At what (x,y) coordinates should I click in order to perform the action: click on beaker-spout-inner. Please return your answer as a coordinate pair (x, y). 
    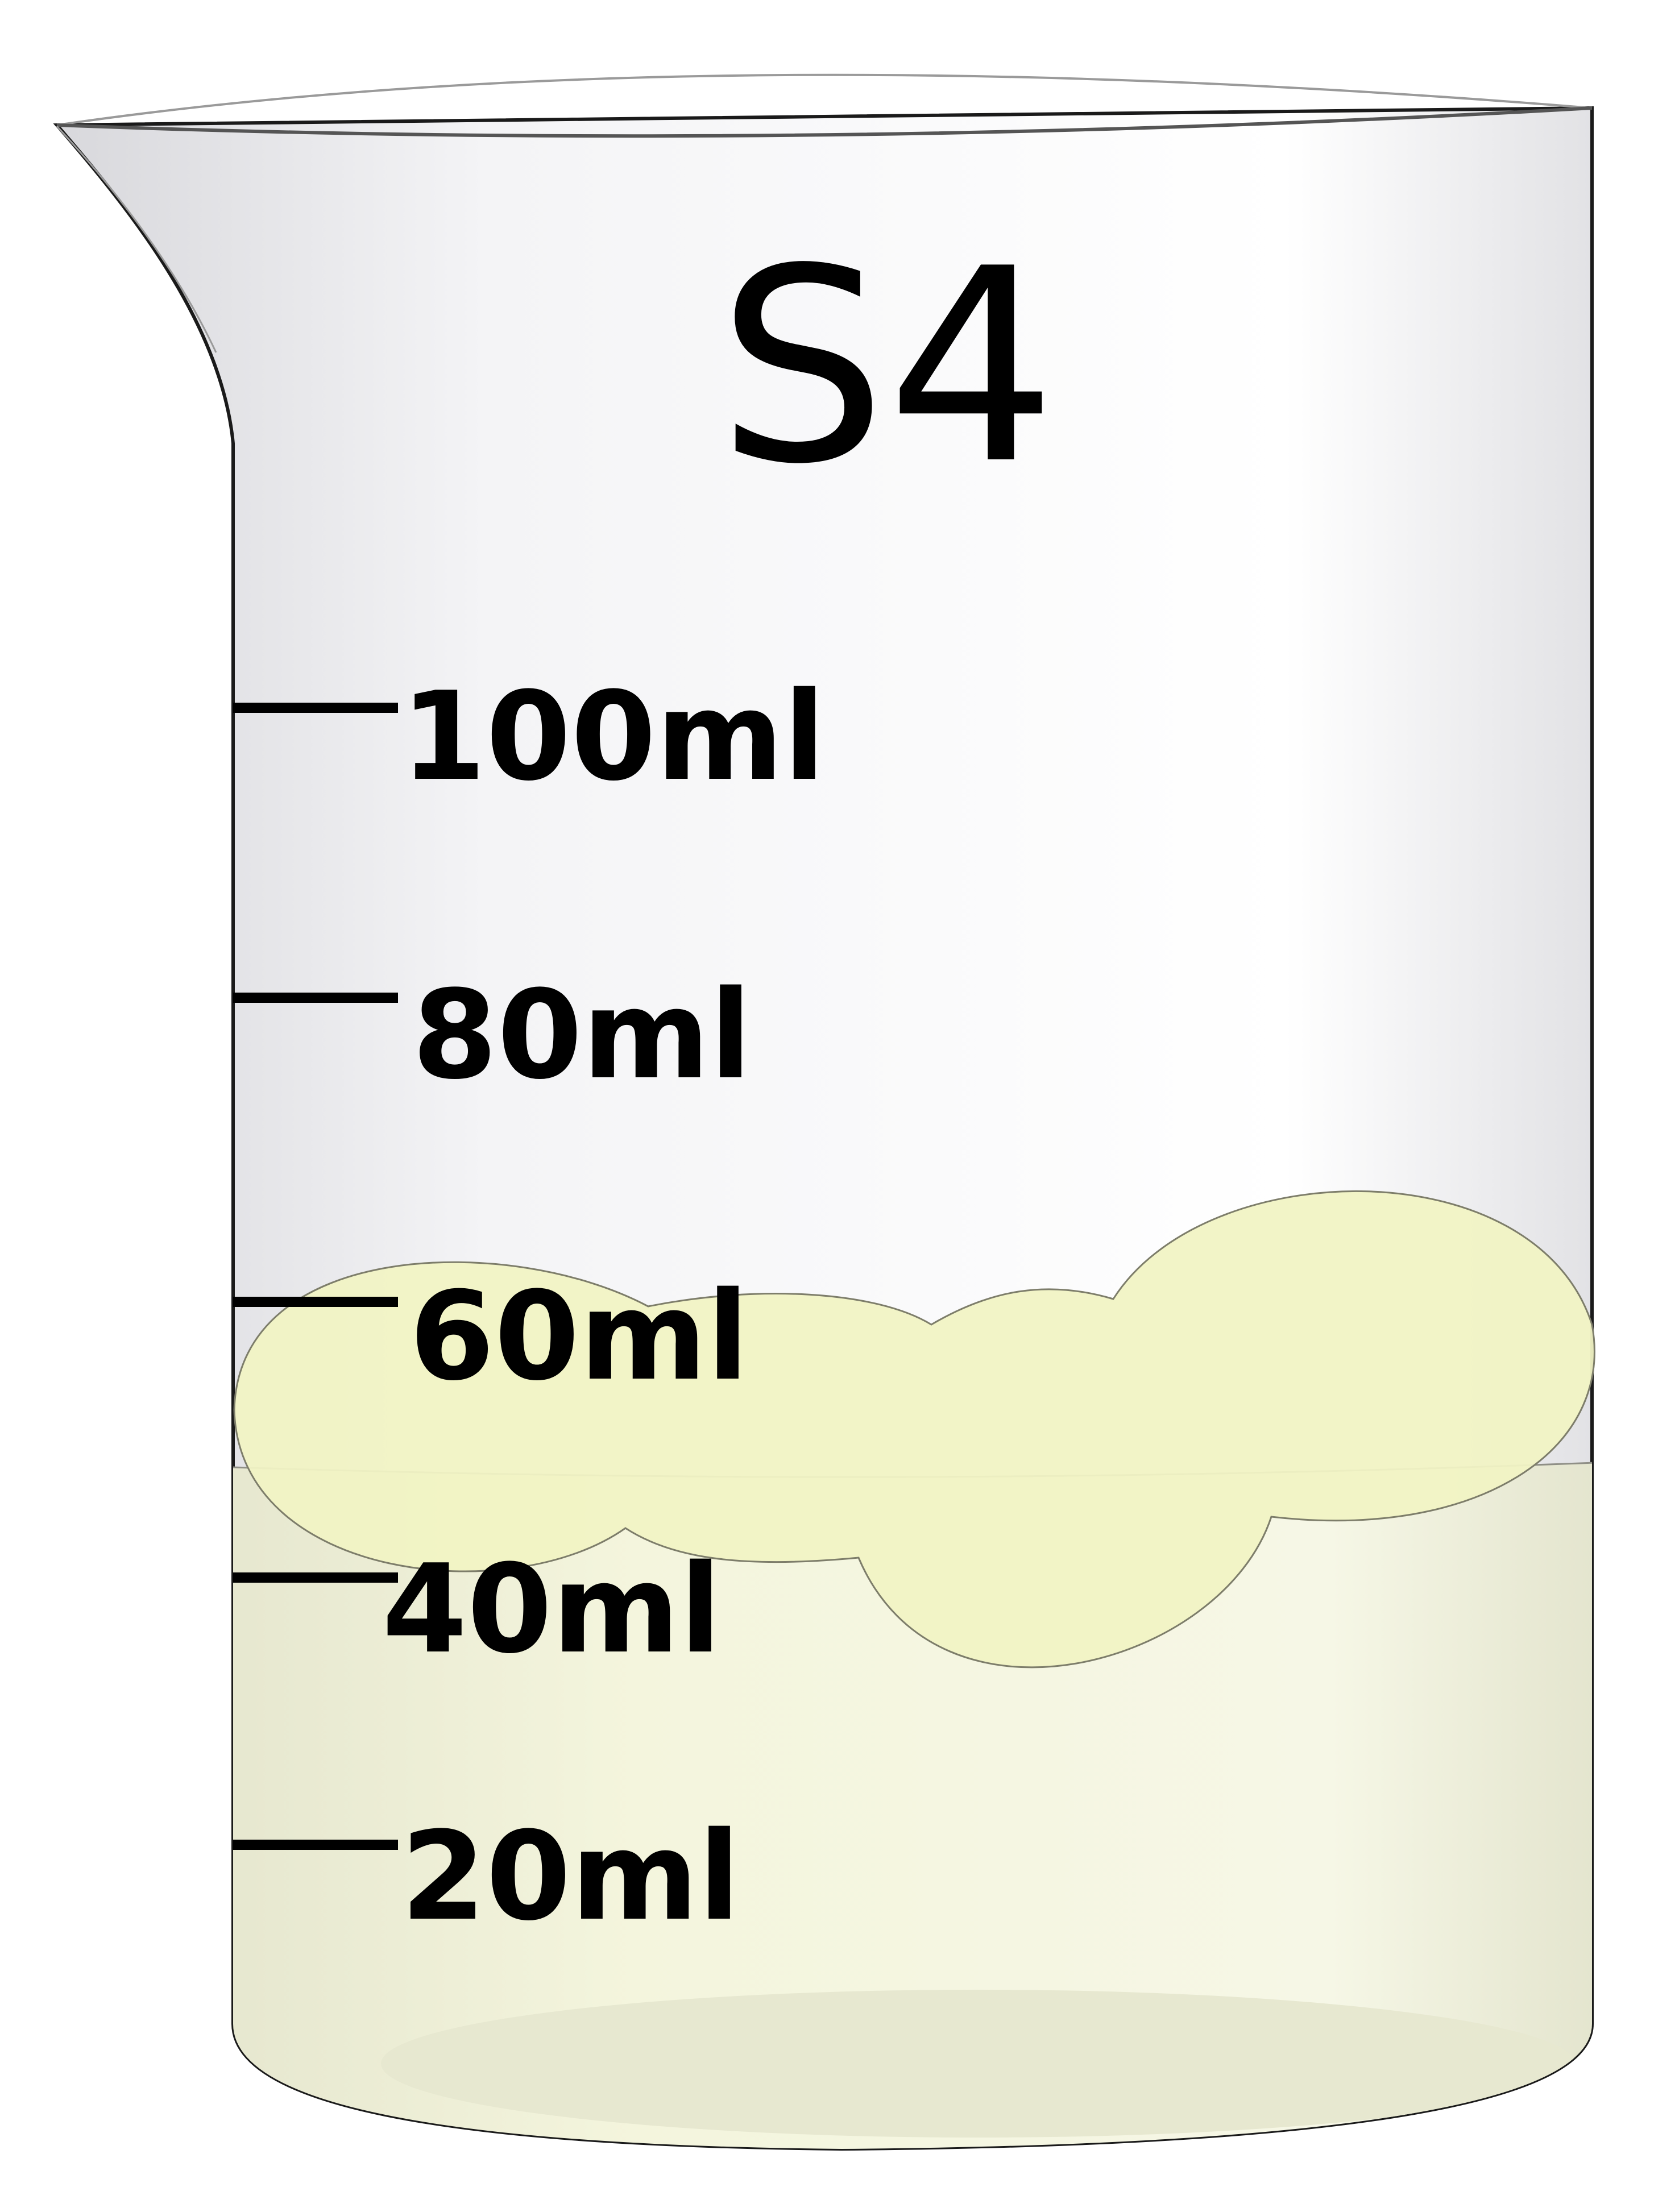
    Looking at the image, I should click on (136, 239).